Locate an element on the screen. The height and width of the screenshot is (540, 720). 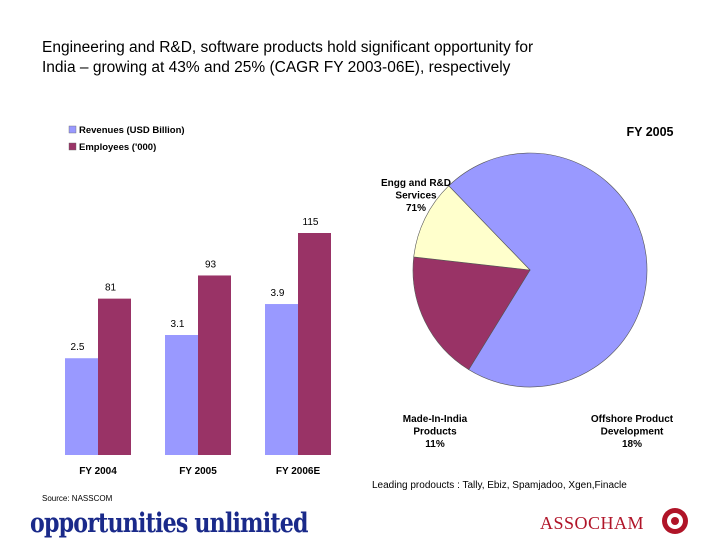
revenue-data-label: 3.1 is located at coordinates (178, 324).